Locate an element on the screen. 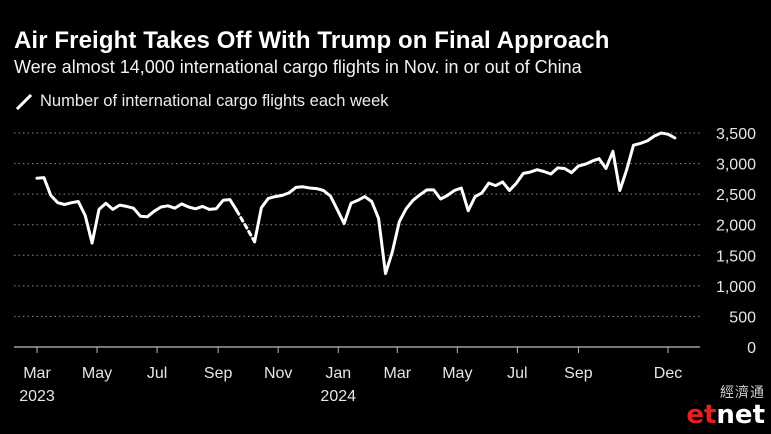  y-tick-label: 1,500 is located at coordinates (736, 256).